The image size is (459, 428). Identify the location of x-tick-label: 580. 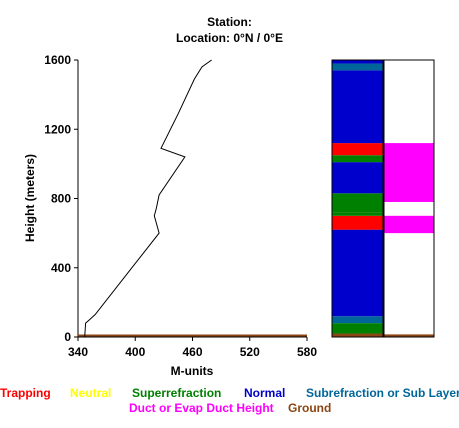
(307, 352).